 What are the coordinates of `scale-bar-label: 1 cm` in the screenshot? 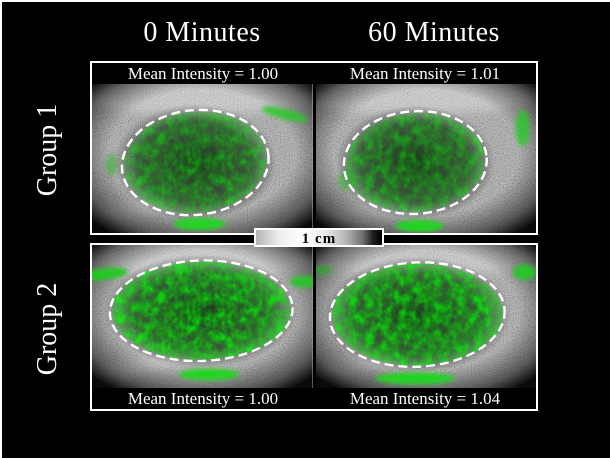 It's located at (319, 239).